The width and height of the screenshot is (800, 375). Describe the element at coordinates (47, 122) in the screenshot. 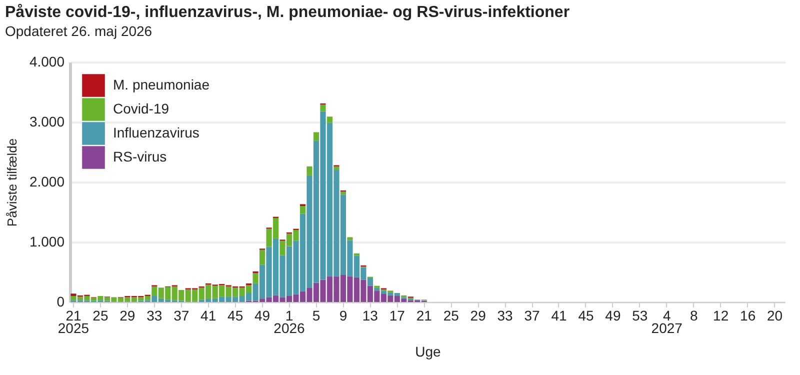

I see `y-tick-label: 3.000` at that location.